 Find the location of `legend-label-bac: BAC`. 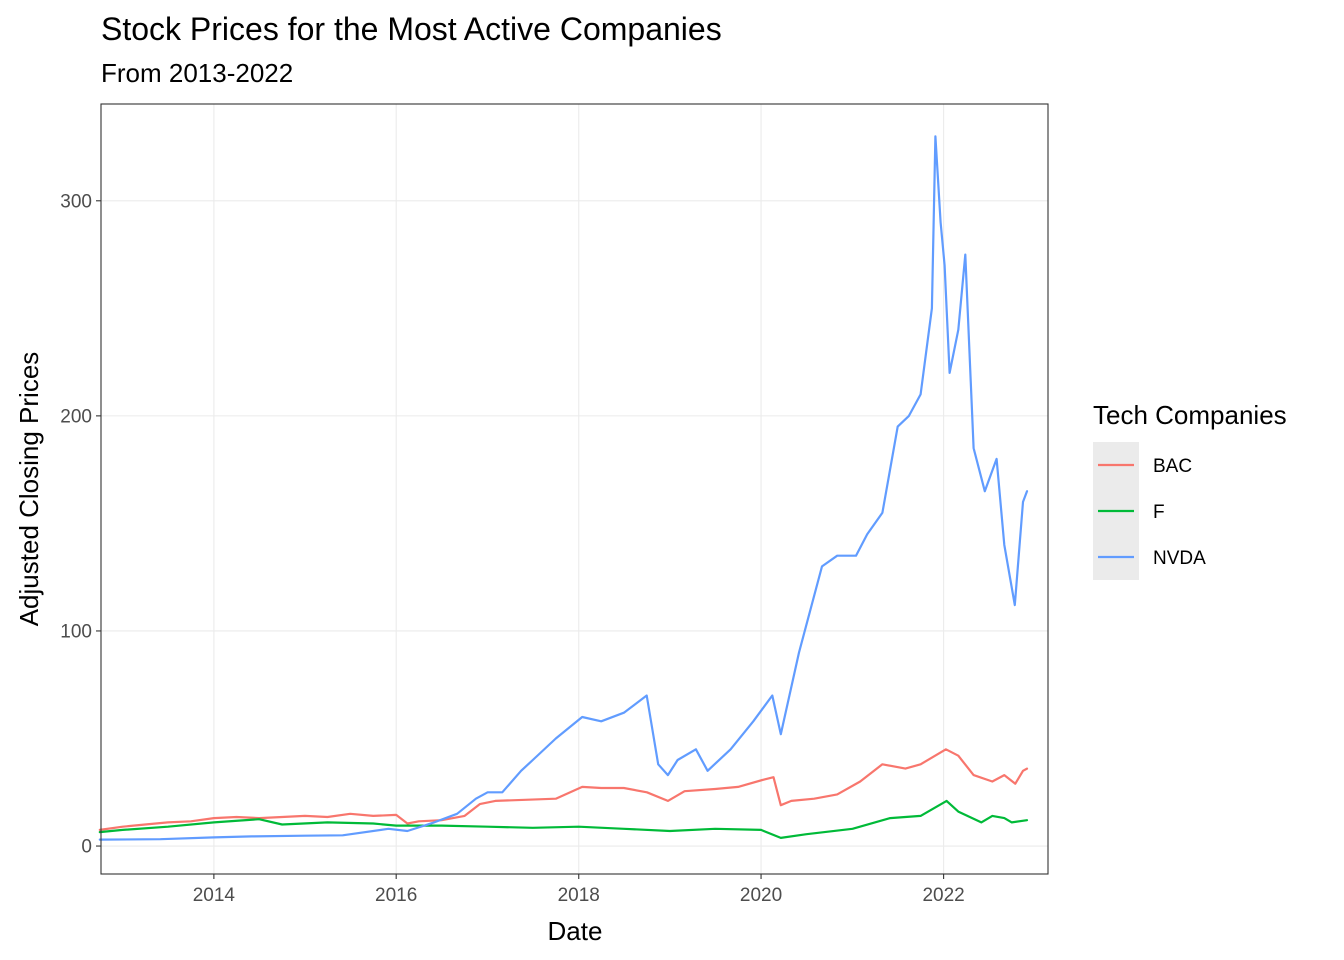

legend-label-bac: BAC is located at coordinates (1172, 466).